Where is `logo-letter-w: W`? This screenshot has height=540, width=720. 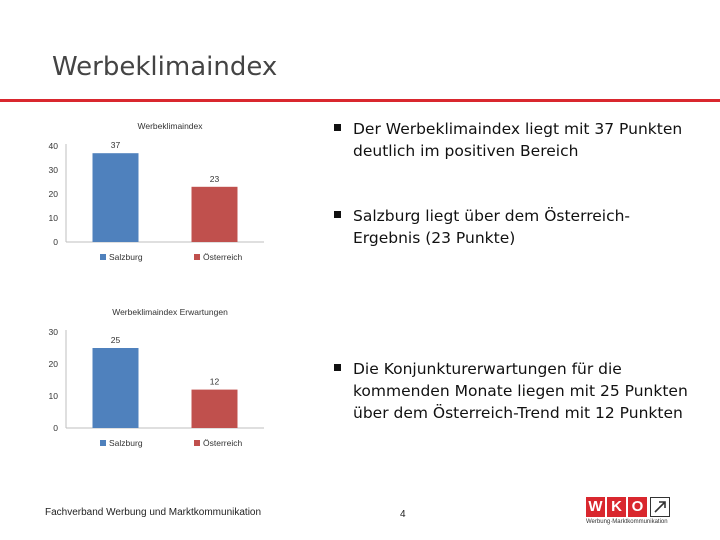
logo-letter-w: W is located at coordinates (595, 507).